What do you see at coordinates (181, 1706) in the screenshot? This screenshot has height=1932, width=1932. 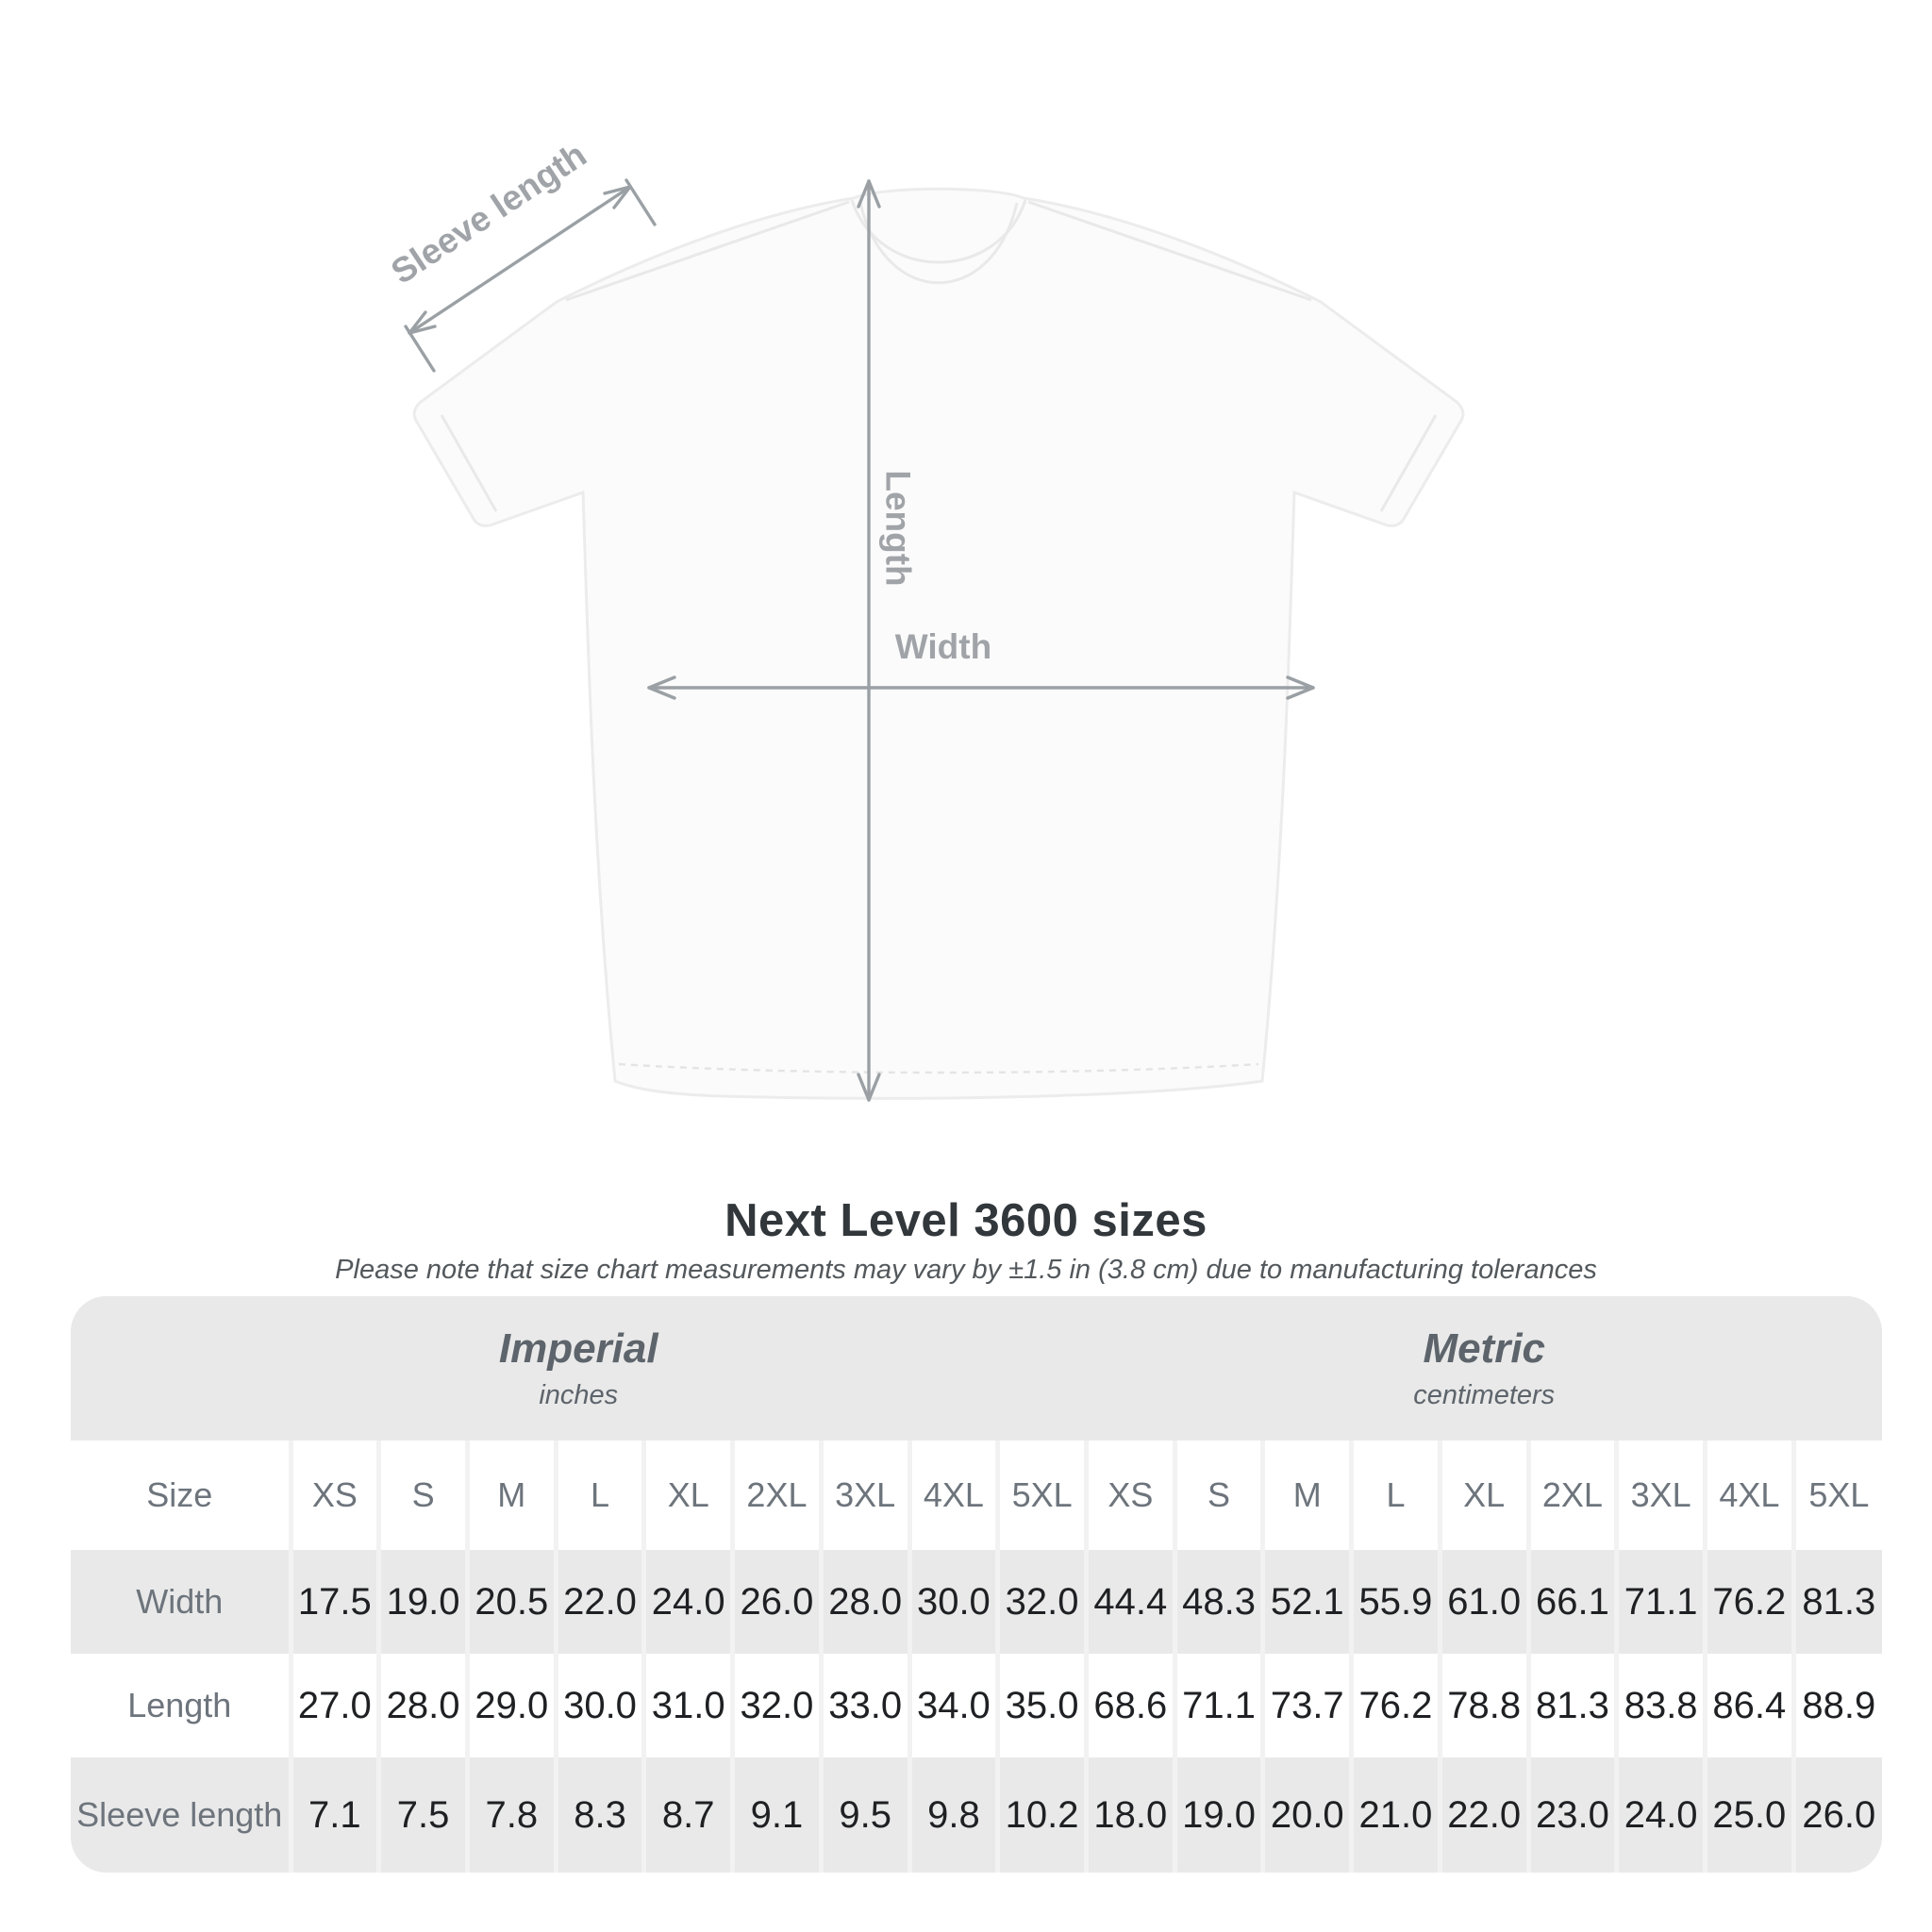 I see `row-label: Length` at bounding box center [181, 1706].